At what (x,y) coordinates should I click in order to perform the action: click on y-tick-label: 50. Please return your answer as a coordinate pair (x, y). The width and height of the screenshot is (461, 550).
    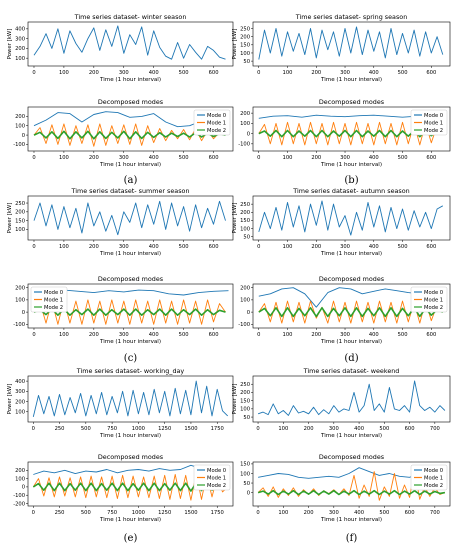
    Looking at the image, I should click on (246, 62).